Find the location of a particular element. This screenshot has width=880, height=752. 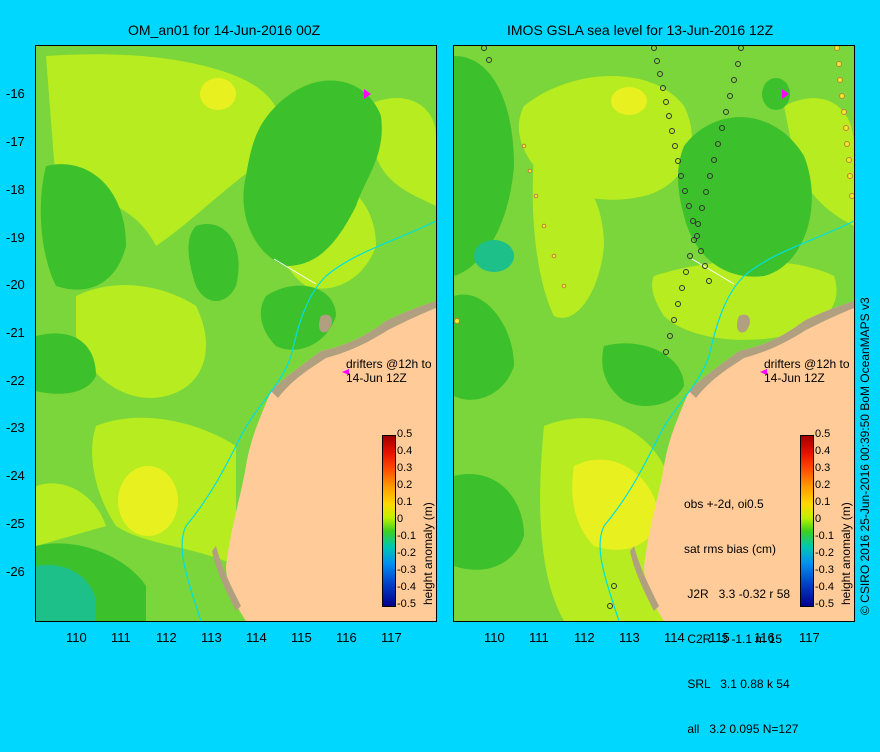

left-drifter-note: drifters @12h to 14-Jun 12Z is located at coordinates (389, 371).